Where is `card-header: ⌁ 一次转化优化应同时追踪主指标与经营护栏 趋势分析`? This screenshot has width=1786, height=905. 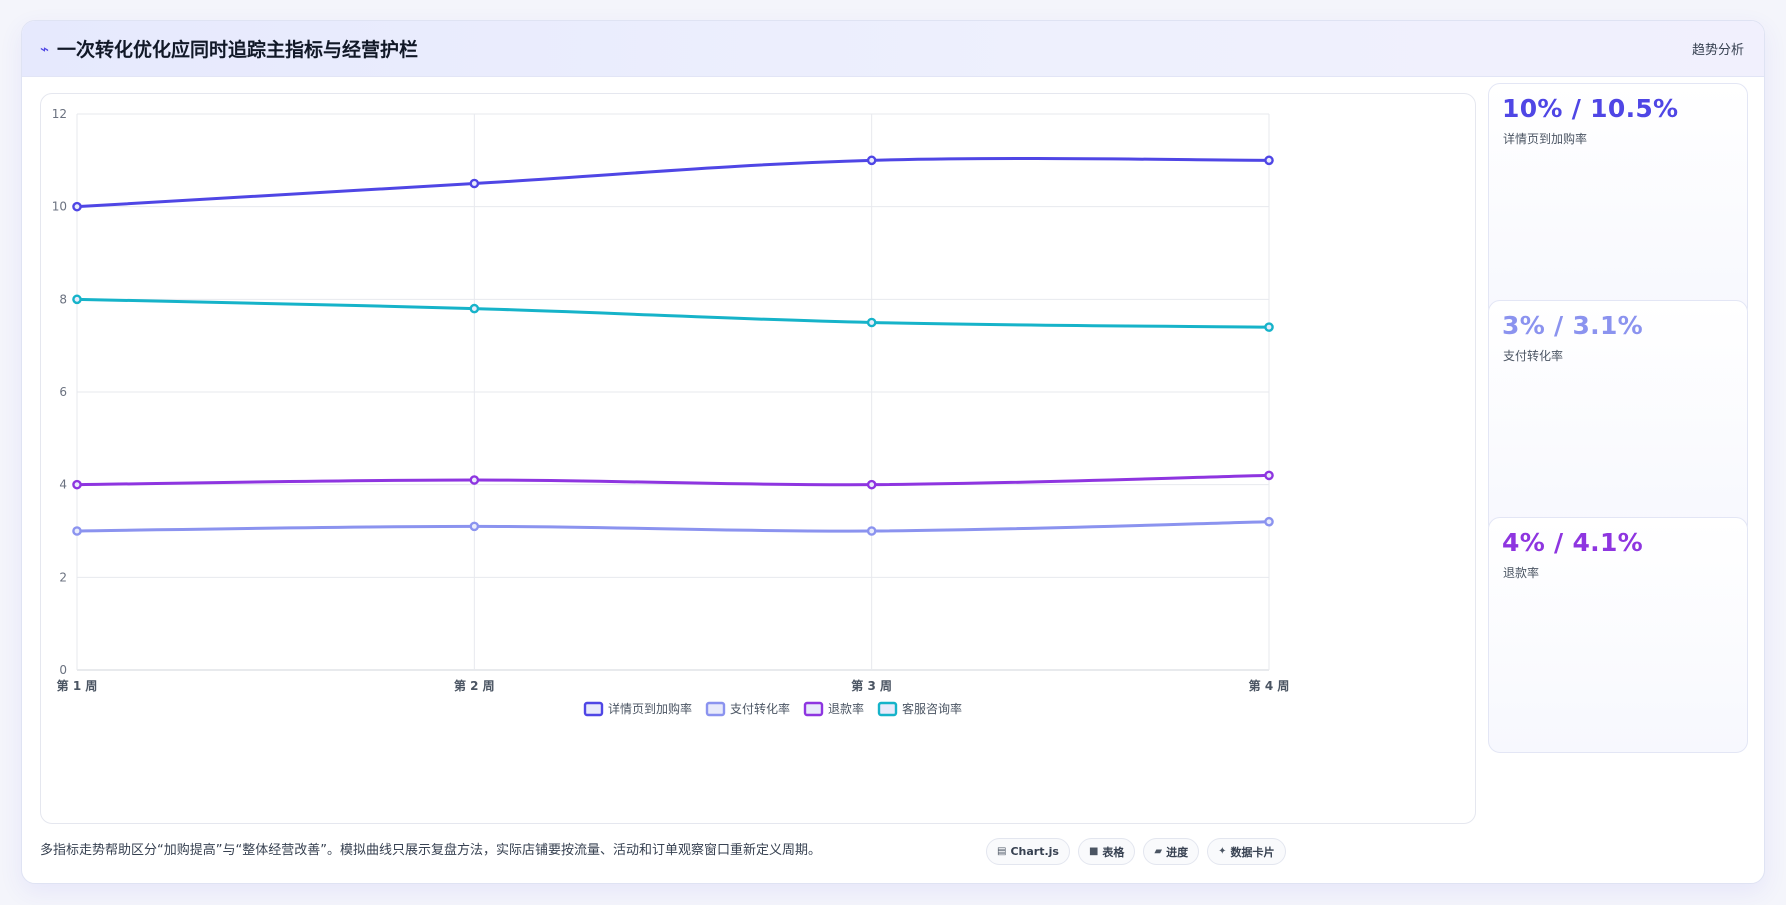 card-header: ⌁ 一次转化优化应同时追踪主指标与经营护栏 趋势分析 is located at coordinates (893, 49).